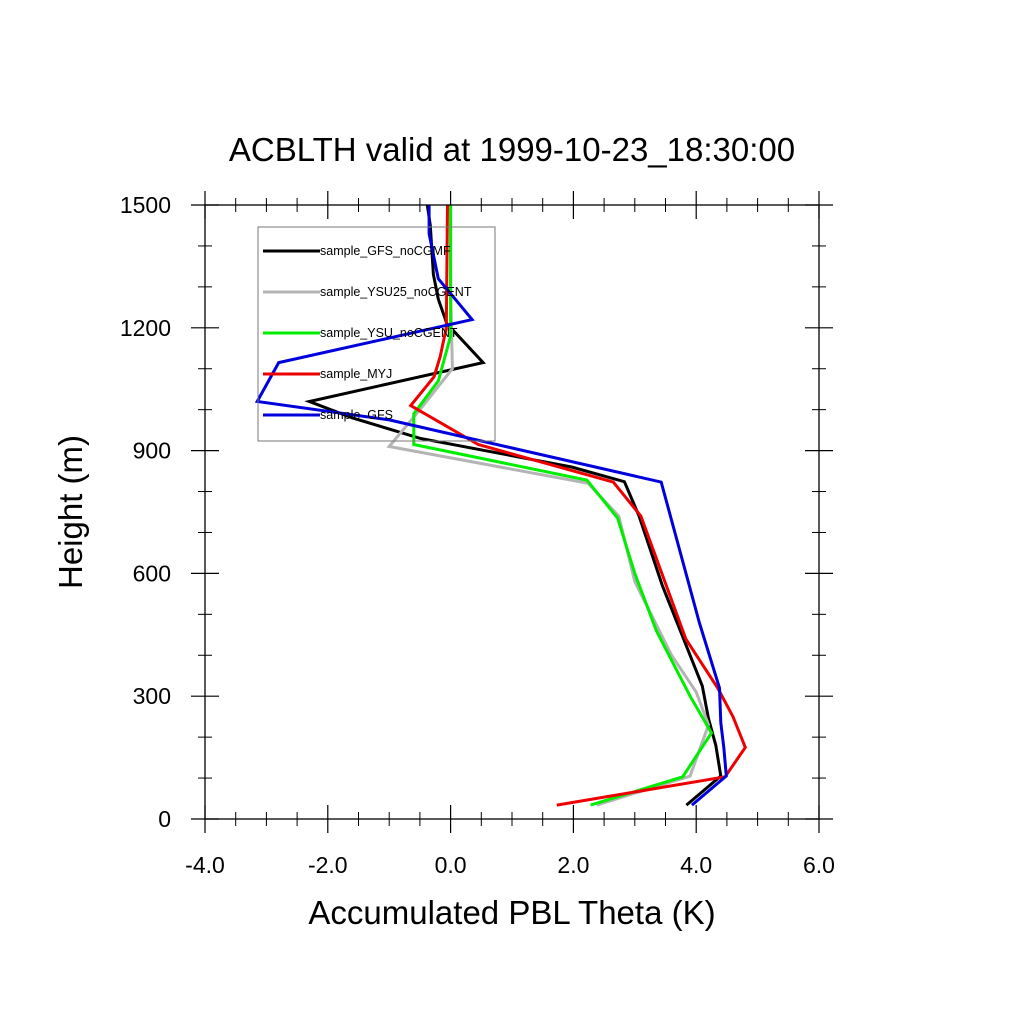 The height and width of the screenshot is (1029, 1024). What do you see at coordinates (819, 865) in the screenshot?
I see `x-tick-label: 6.0` at bounding box center [819, 865].